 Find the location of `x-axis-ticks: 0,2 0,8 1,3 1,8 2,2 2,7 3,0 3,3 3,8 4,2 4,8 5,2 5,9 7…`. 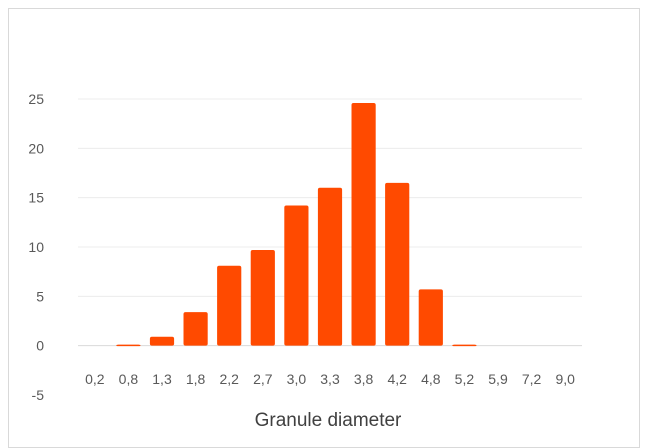

x-axis-ticks: 0,2 0,8 1,3 1,8 2,2 2,7 3,0 3,3 3,8 4,2 4,8 5,2 5,9 7… is located at coordinates (330, 379).